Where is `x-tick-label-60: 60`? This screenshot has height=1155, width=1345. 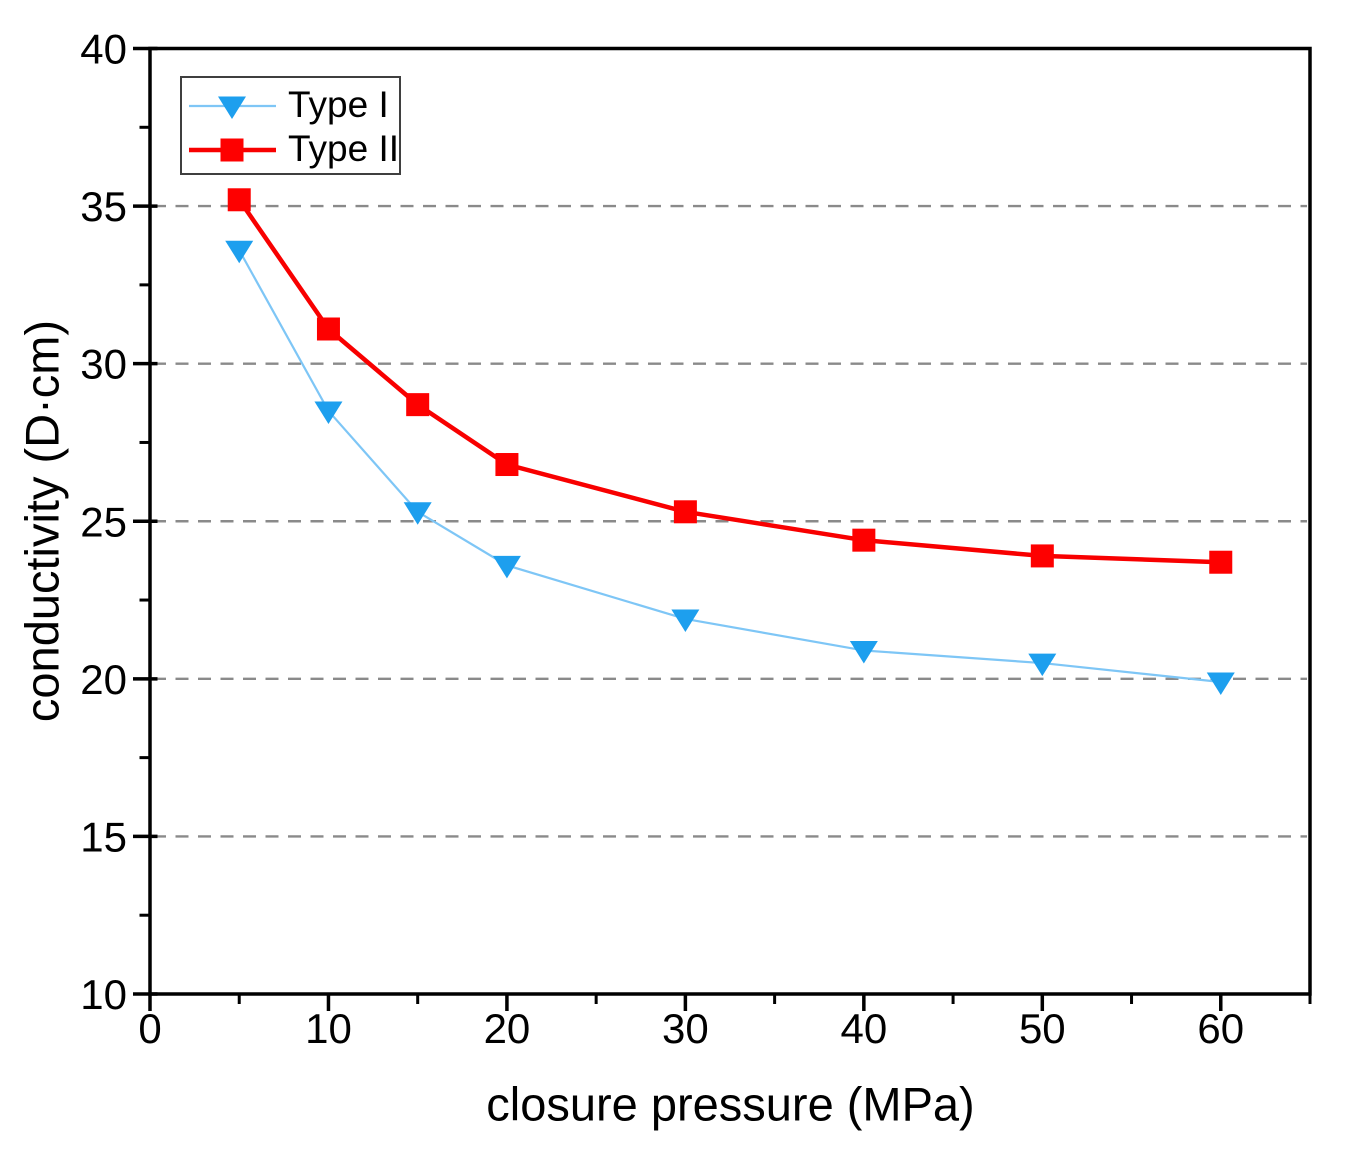
x-tick-label-60: 60 is located at coordinates (1220, 1028).